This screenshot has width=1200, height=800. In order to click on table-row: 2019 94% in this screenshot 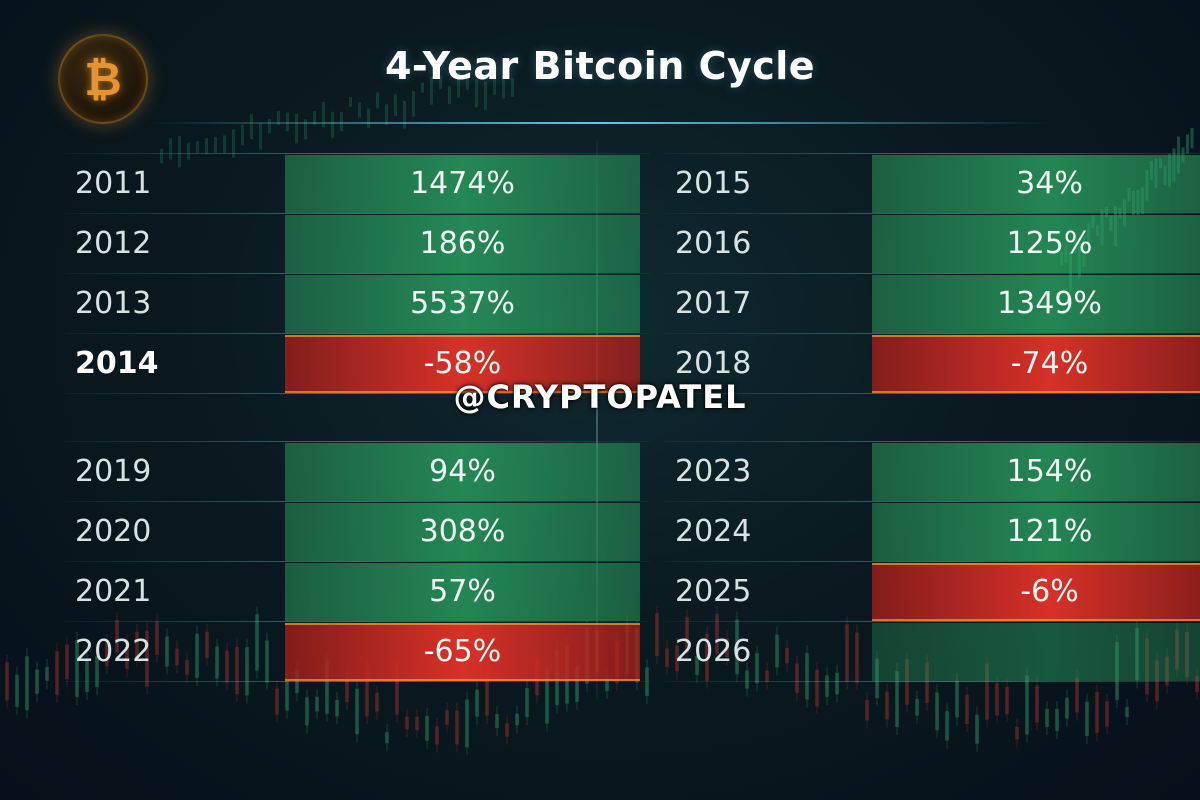, I will do `click(357, 472)`.